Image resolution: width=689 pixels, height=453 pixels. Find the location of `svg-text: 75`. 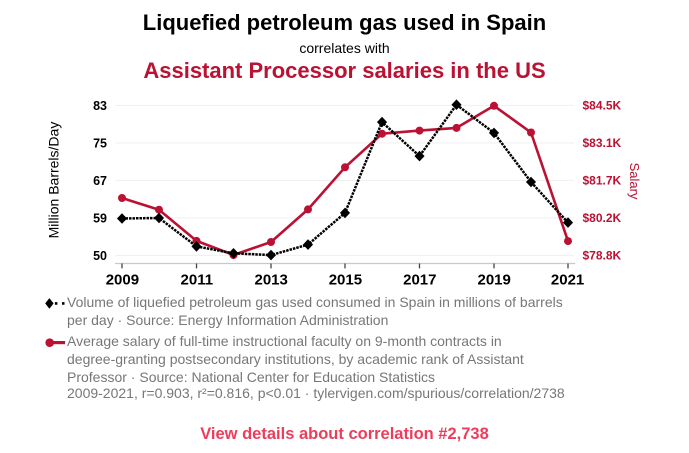

svg-text: 75 is located at coordinates (100, 144).